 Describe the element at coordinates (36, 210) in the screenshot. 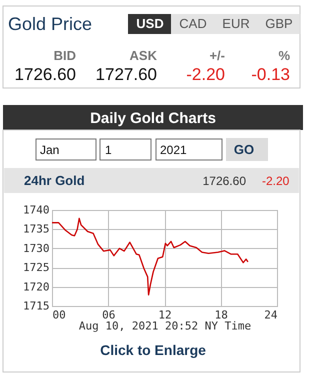

I see `y-tick-label: 1740` at that location.